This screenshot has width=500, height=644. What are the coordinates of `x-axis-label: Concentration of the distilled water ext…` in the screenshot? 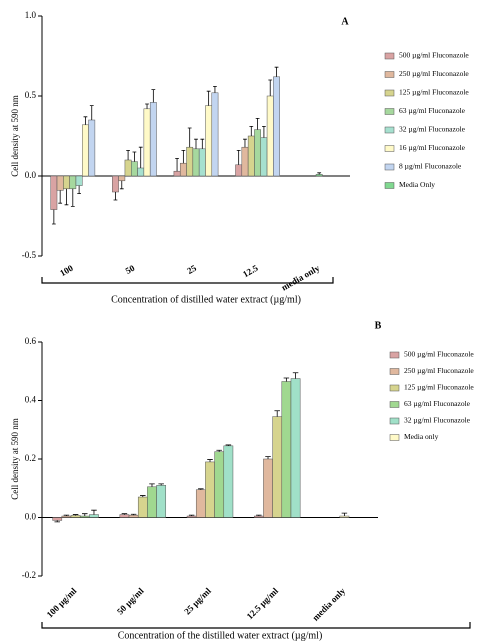 It's located at (220, 635).